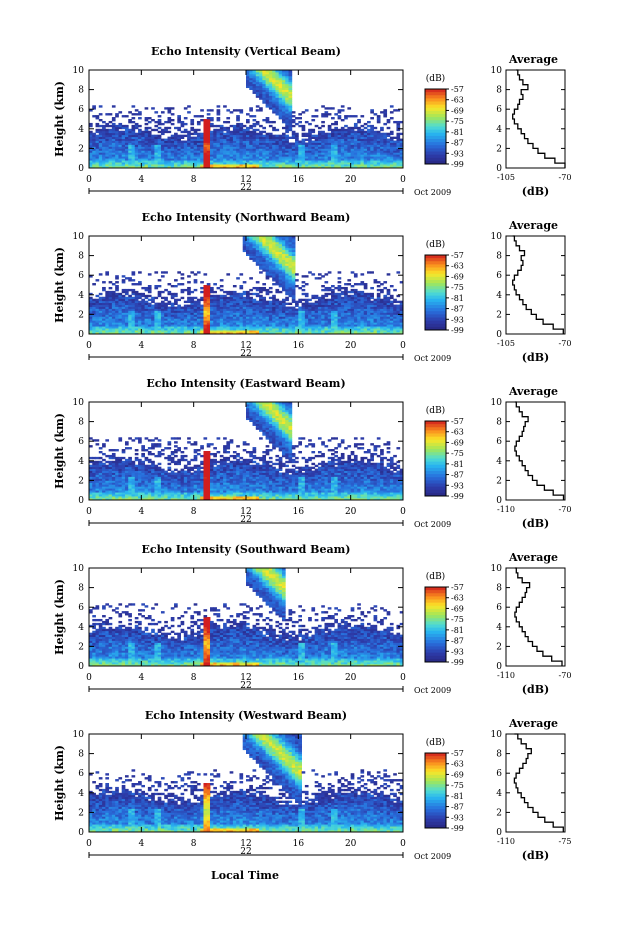 This screenshot has width=620, height=929. I want to click on x-tick-label: 4, so click(141, 180).